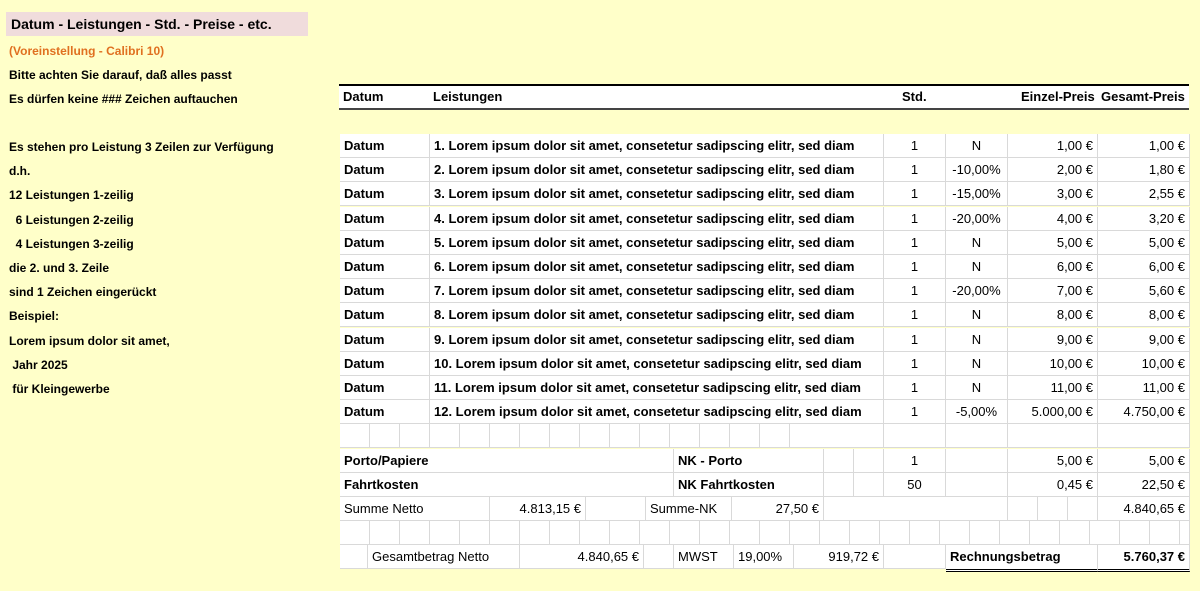  I want to click on nk-porto-label: NK - Porto, so click(749, 461).